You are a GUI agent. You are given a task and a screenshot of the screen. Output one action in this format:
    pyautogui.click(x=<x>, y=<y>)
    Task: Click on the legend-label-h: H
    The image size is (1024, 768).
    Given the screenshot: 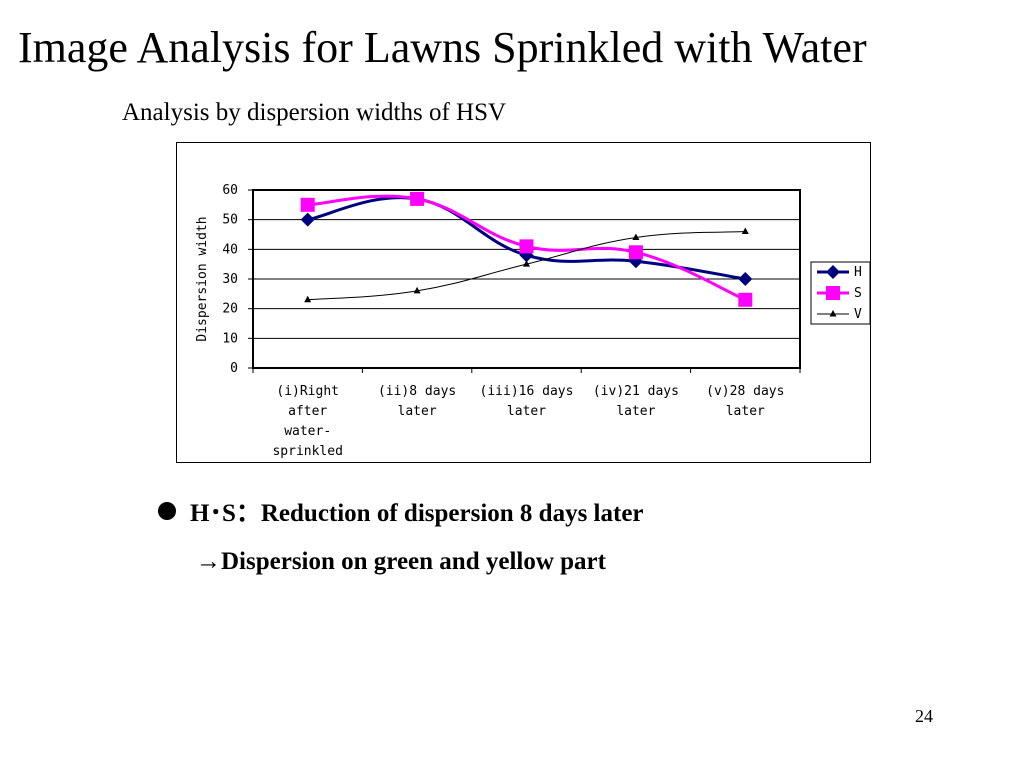 What is the action you would take?
    pyautogui.click(x=858, y=272)
    